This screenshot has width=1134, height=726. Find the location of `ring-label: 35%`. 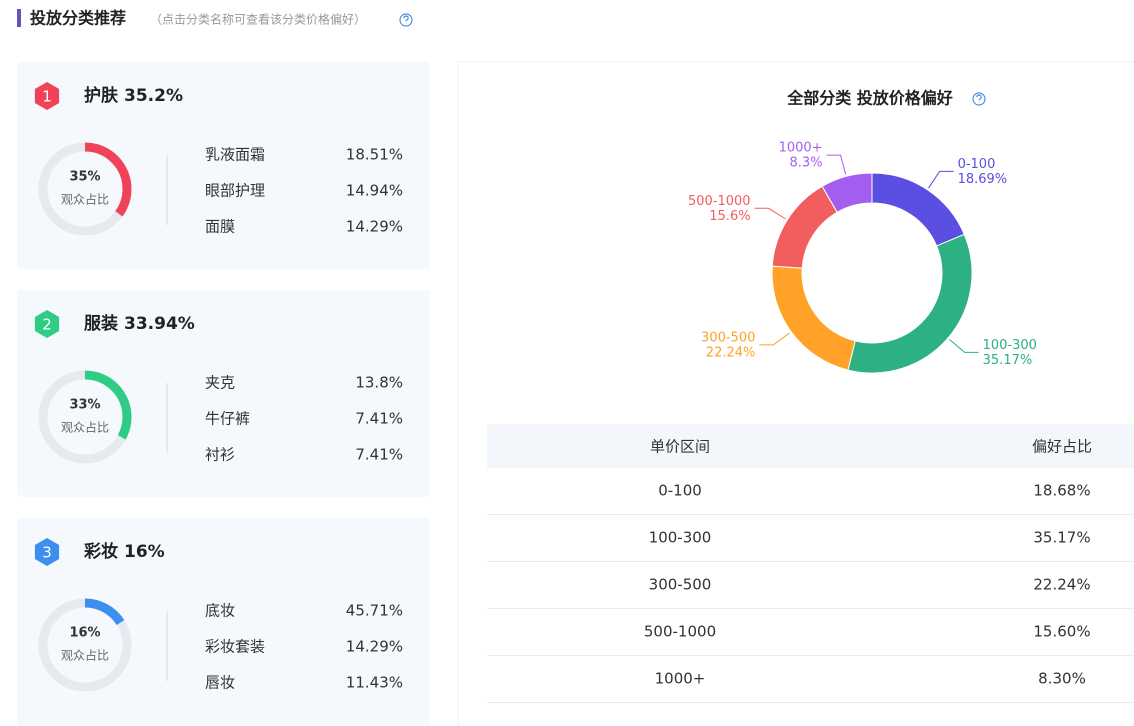

ring-label: 35% is located at coordinates (84, 177).